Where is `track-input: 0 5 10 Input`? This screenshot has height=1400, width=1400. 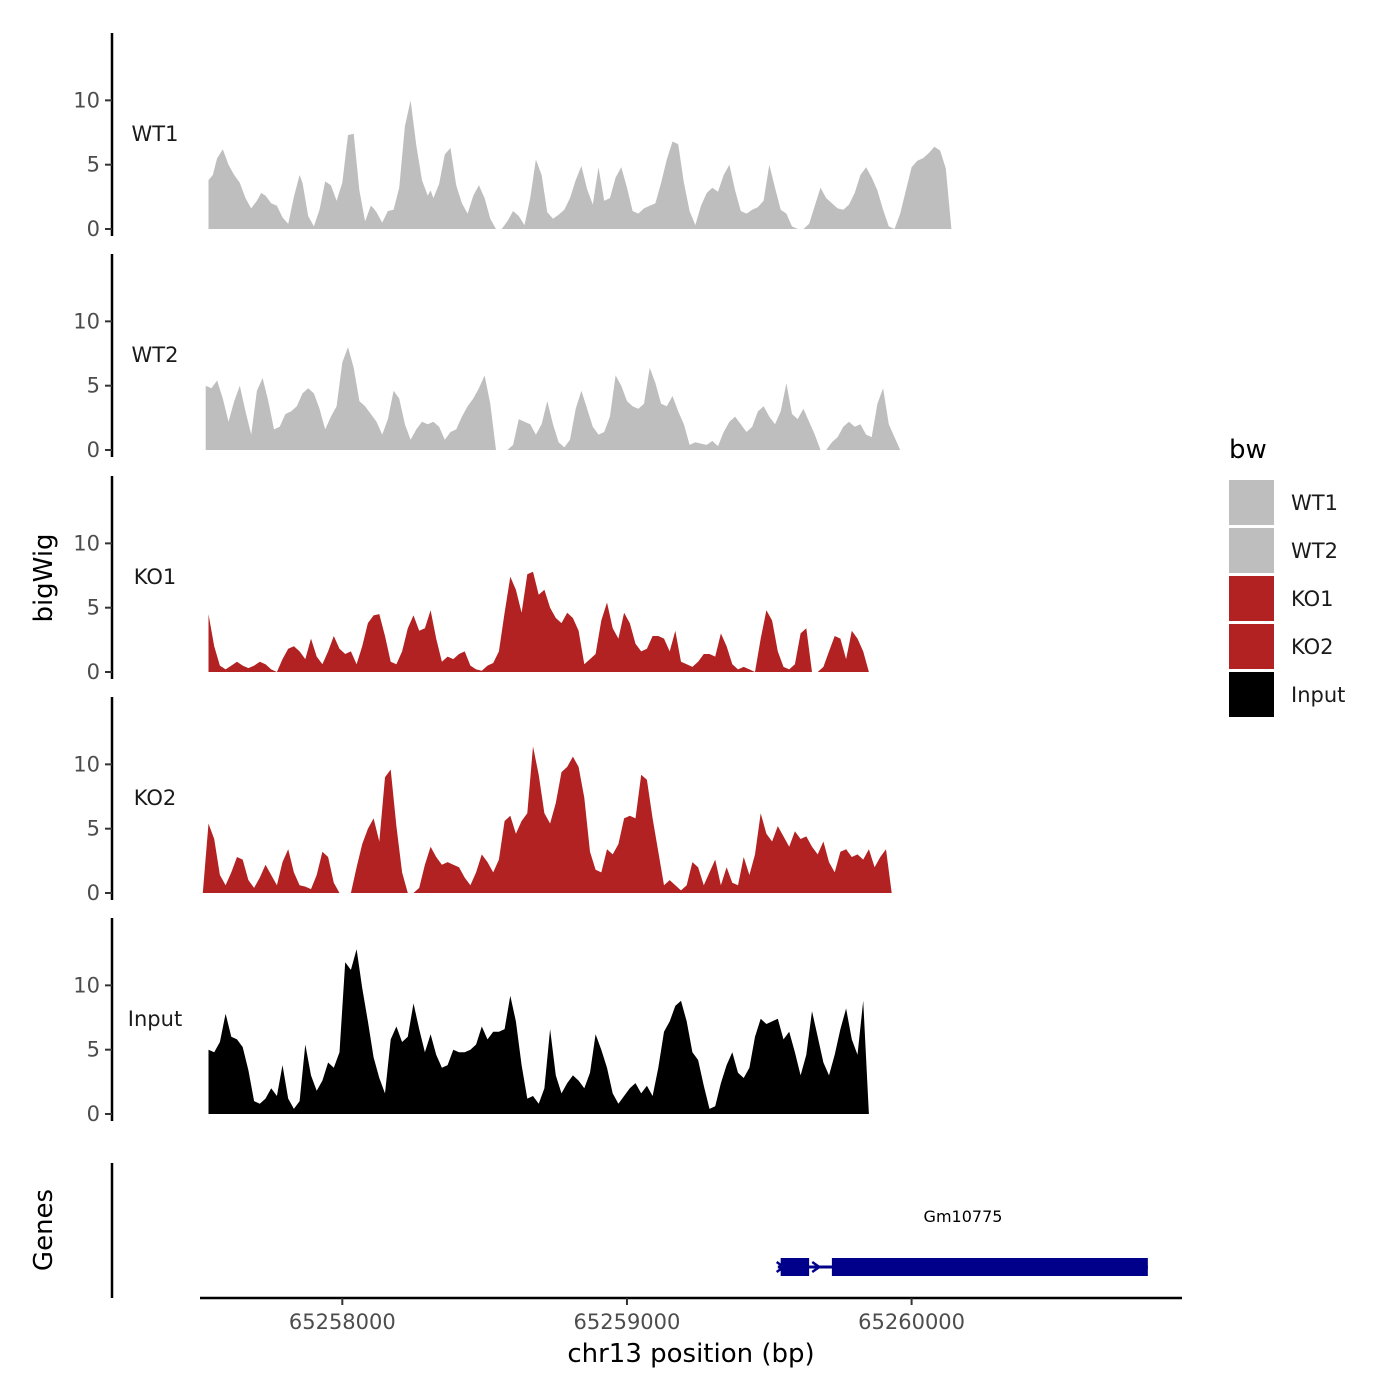
track-input: 0 5 10 Input is located at coordinates (471, 1022).